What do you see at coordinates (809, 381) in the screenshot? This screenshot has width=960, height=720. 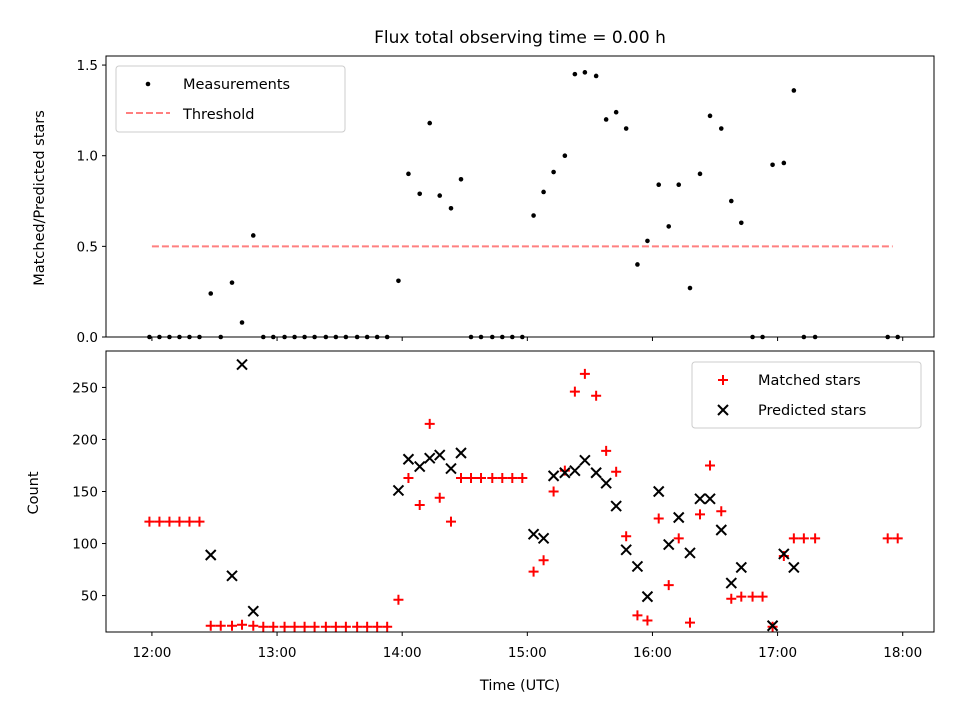 I see `legend-matched-label: Matched stars` at bounding box center [809, 381].